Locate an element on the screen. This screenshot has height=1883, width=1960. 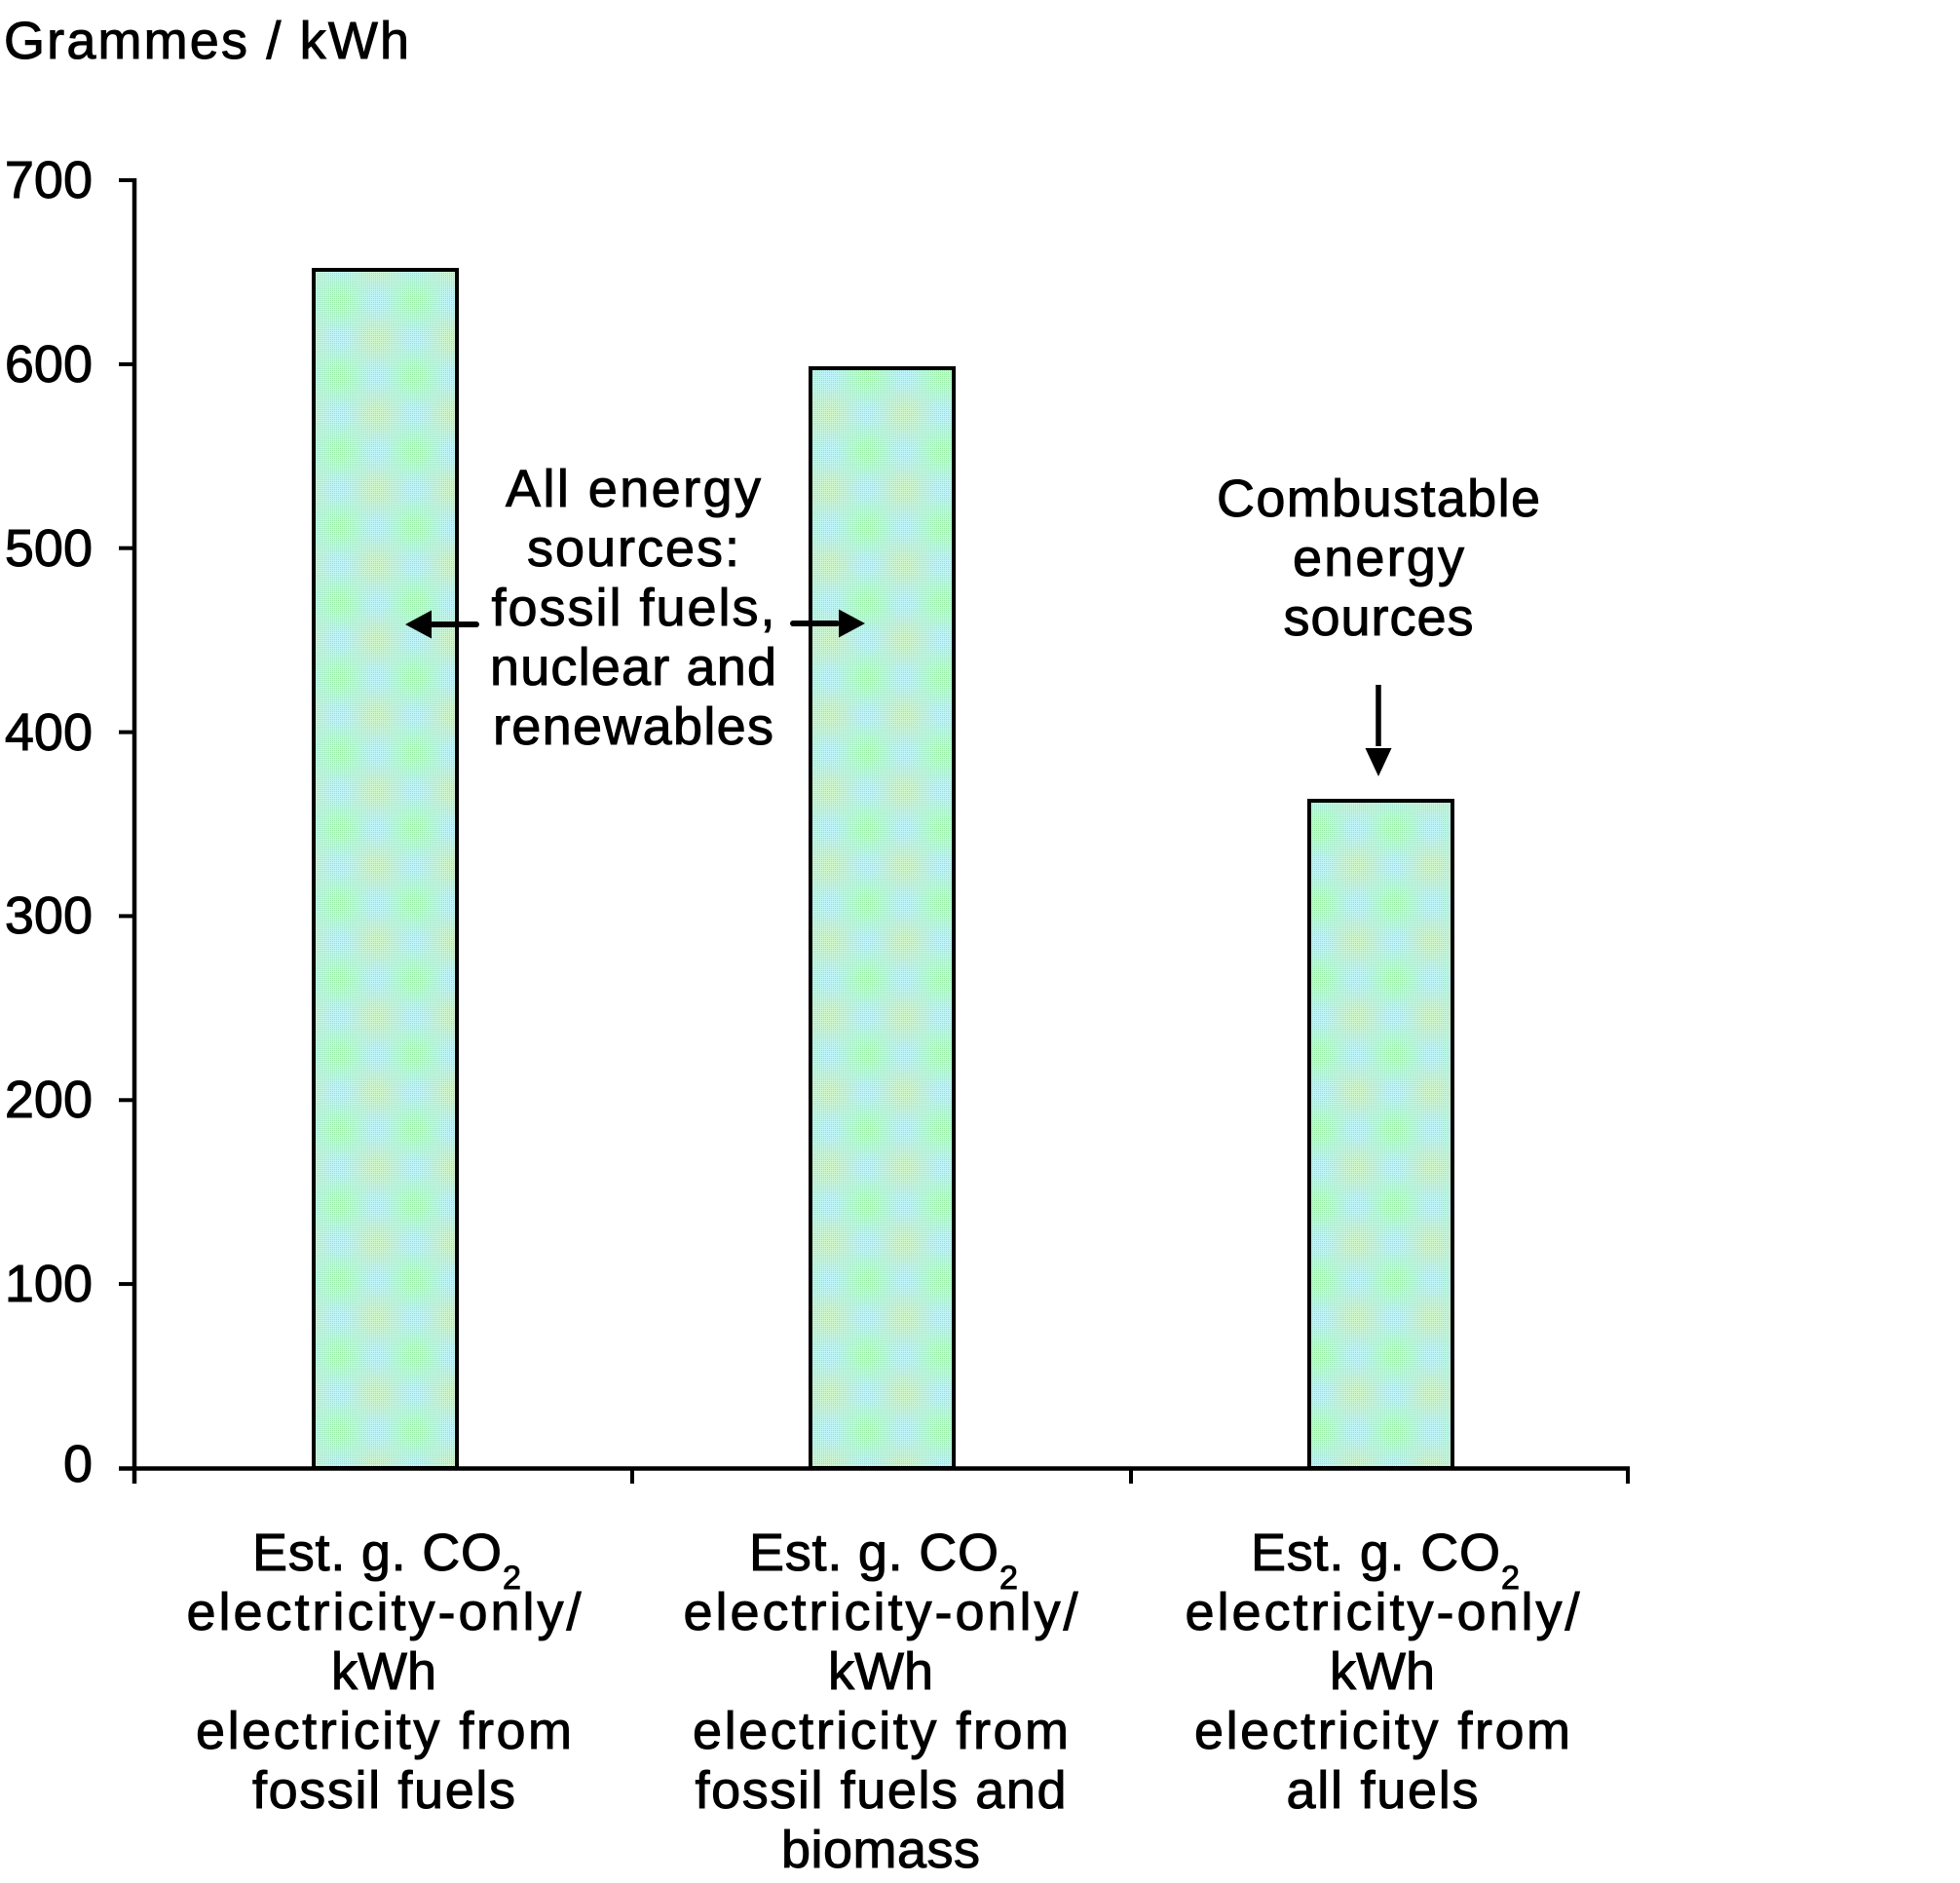
svg-text: 300 is located at coordinates (49, 915).